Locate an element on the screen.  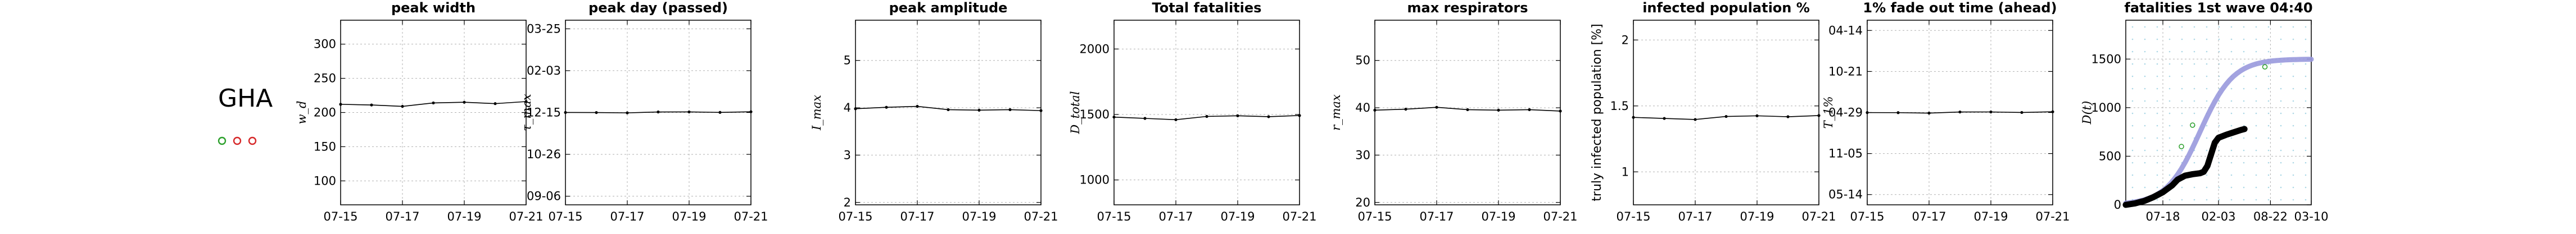
panel-title: 1% fade out time (ahead) is located at coordinates (1960, 8).